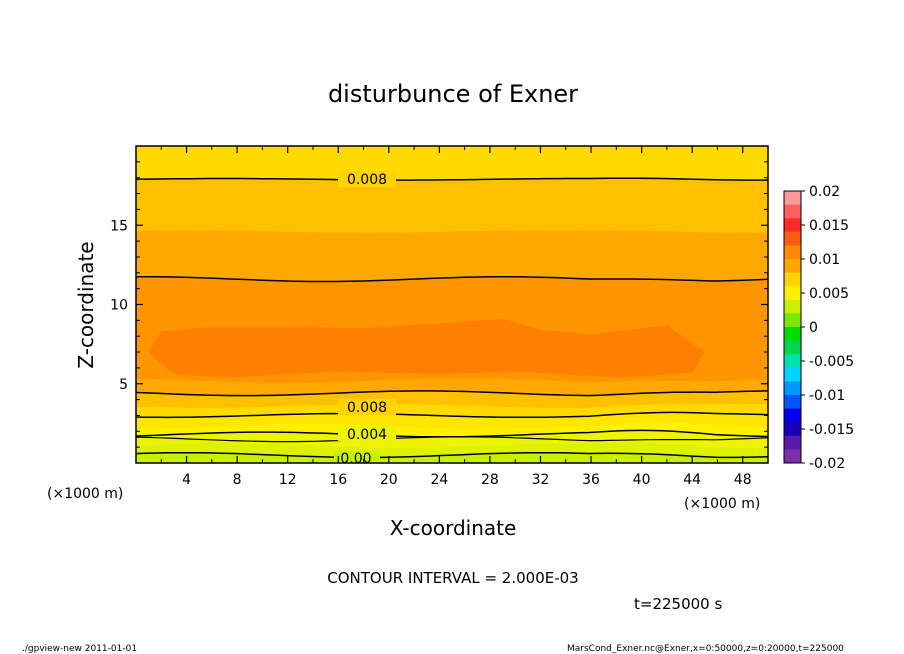  I want to click on contour-label-0.008-top: 0.008, so click(367, 180).